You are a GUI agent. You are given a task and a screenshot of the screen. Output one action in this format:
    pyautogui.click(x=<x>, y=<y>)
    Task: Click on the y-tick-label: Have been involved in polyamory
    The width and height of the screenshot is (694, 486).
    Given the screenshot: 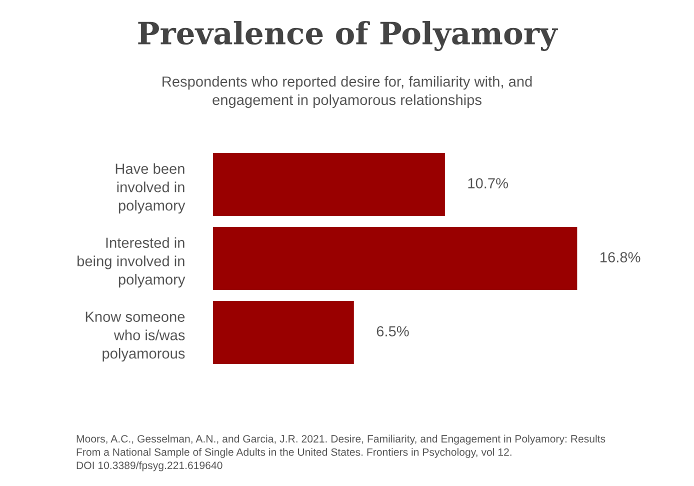 What is the action you would take?
    pyautogui.click(x=151, y=188)
    